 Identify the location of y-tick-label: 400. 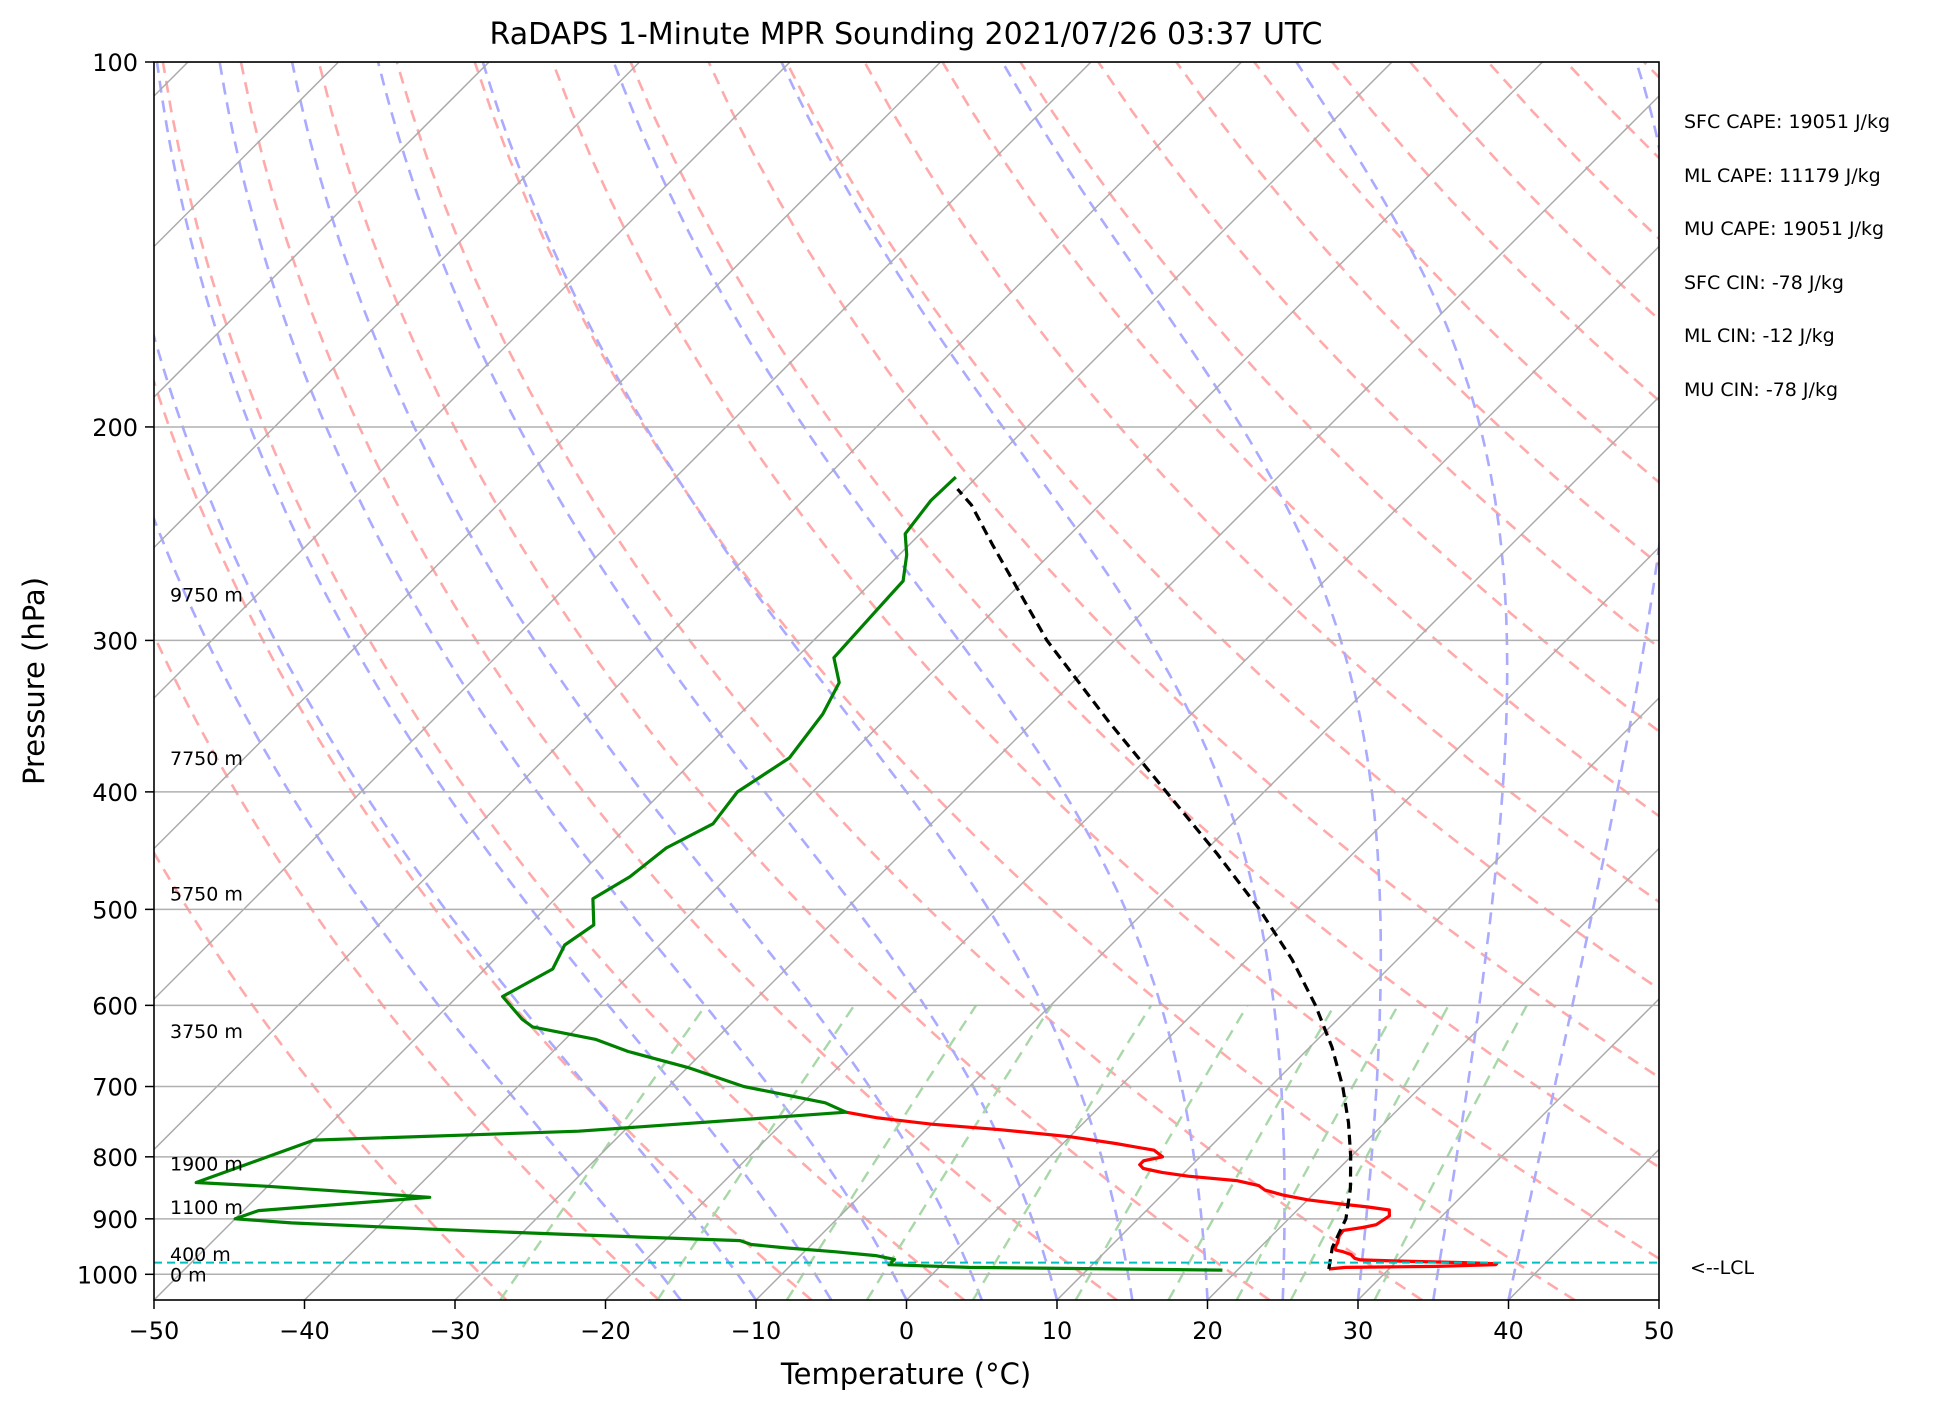
(115, 793).